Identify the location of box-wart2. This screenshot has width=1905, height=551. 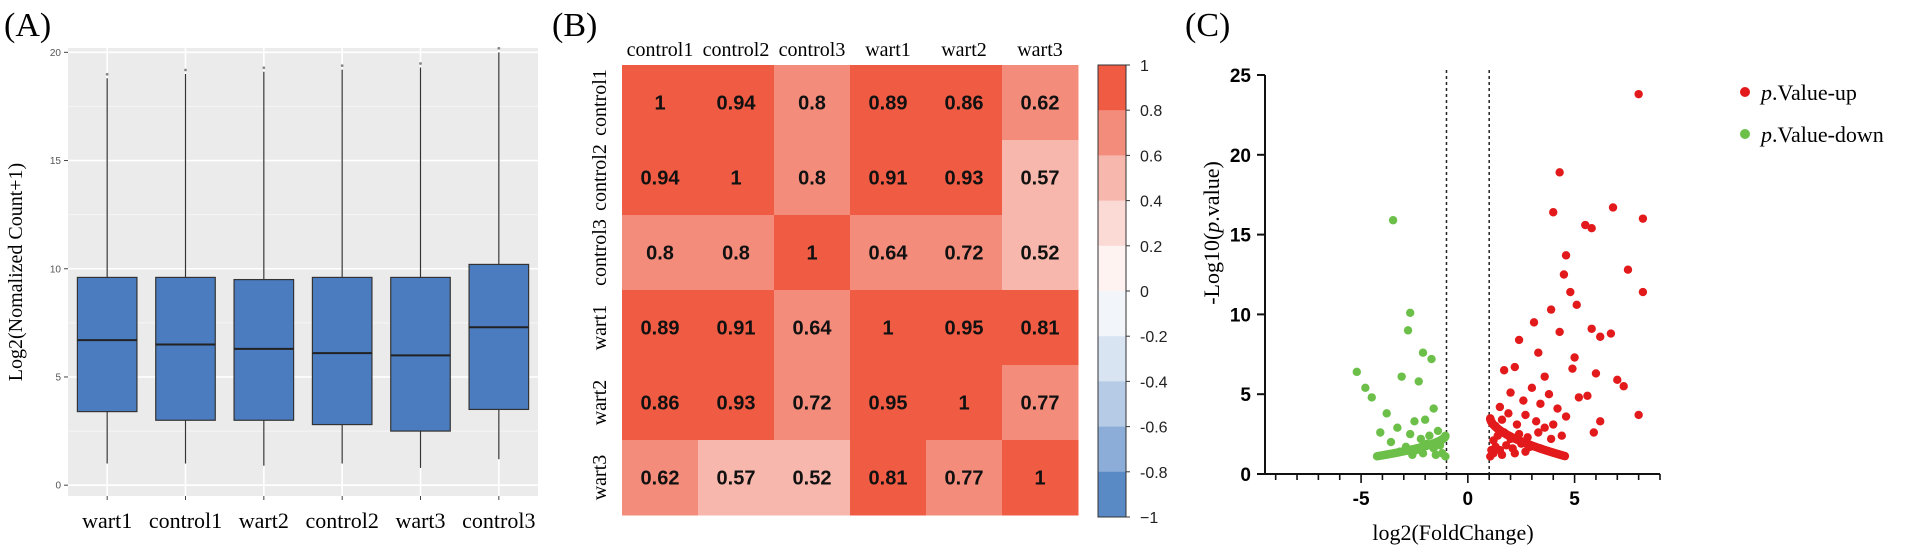
(264, 266).